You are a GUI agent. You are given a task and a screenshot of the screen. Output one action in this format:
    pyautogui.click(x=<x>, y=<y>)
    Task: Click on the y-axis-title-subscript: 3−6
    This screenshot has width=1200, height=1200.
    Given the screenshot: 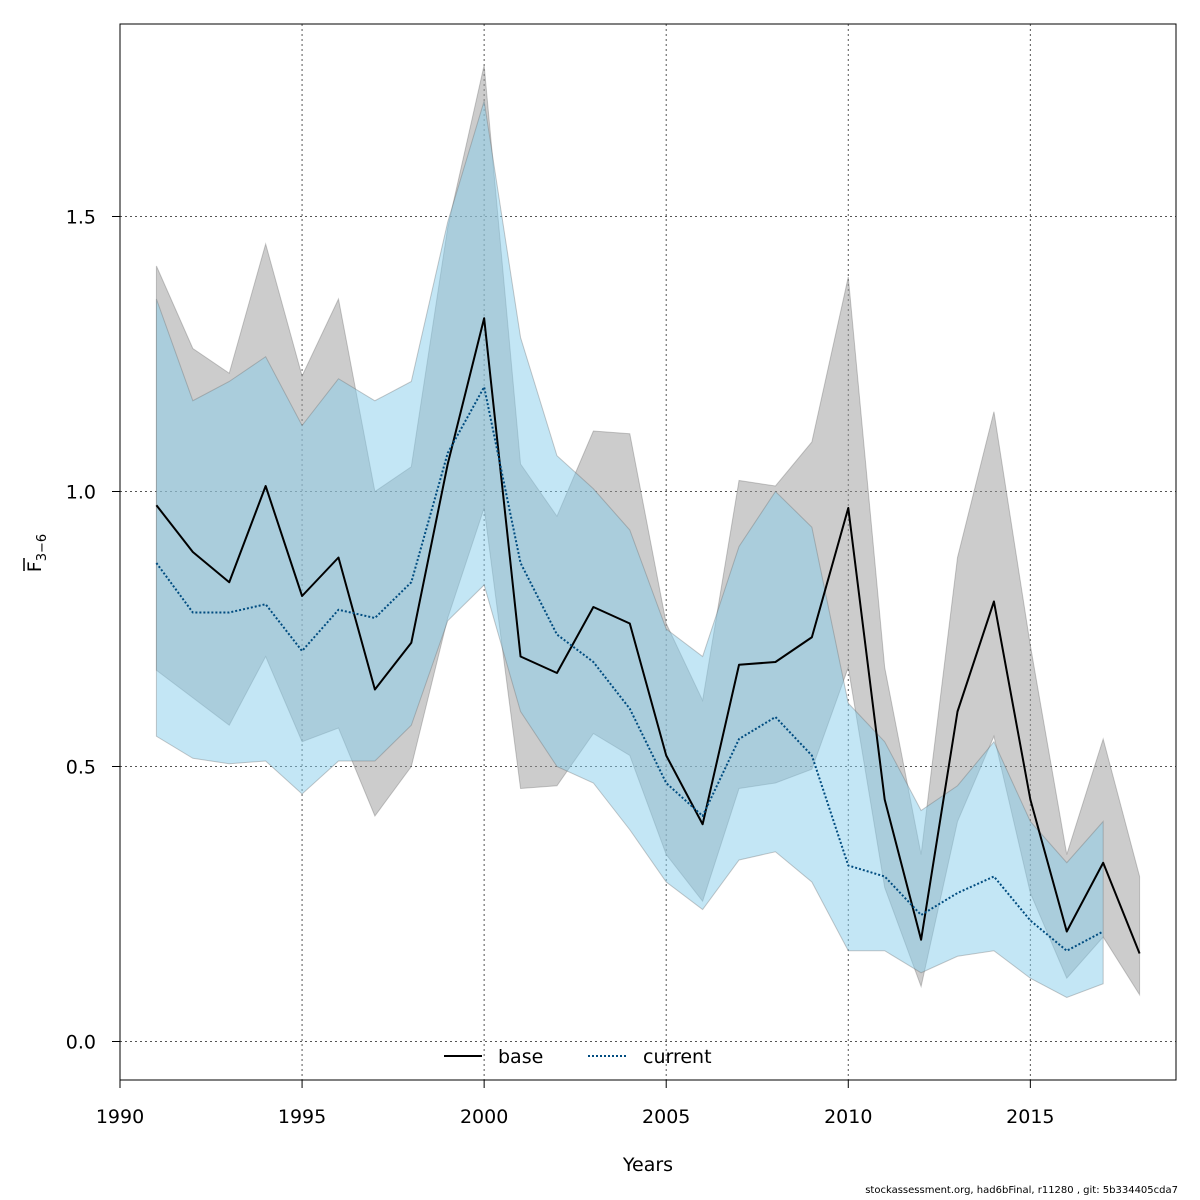 What is the action you would take?
    pyautogui.click(x=42, y=547)
    